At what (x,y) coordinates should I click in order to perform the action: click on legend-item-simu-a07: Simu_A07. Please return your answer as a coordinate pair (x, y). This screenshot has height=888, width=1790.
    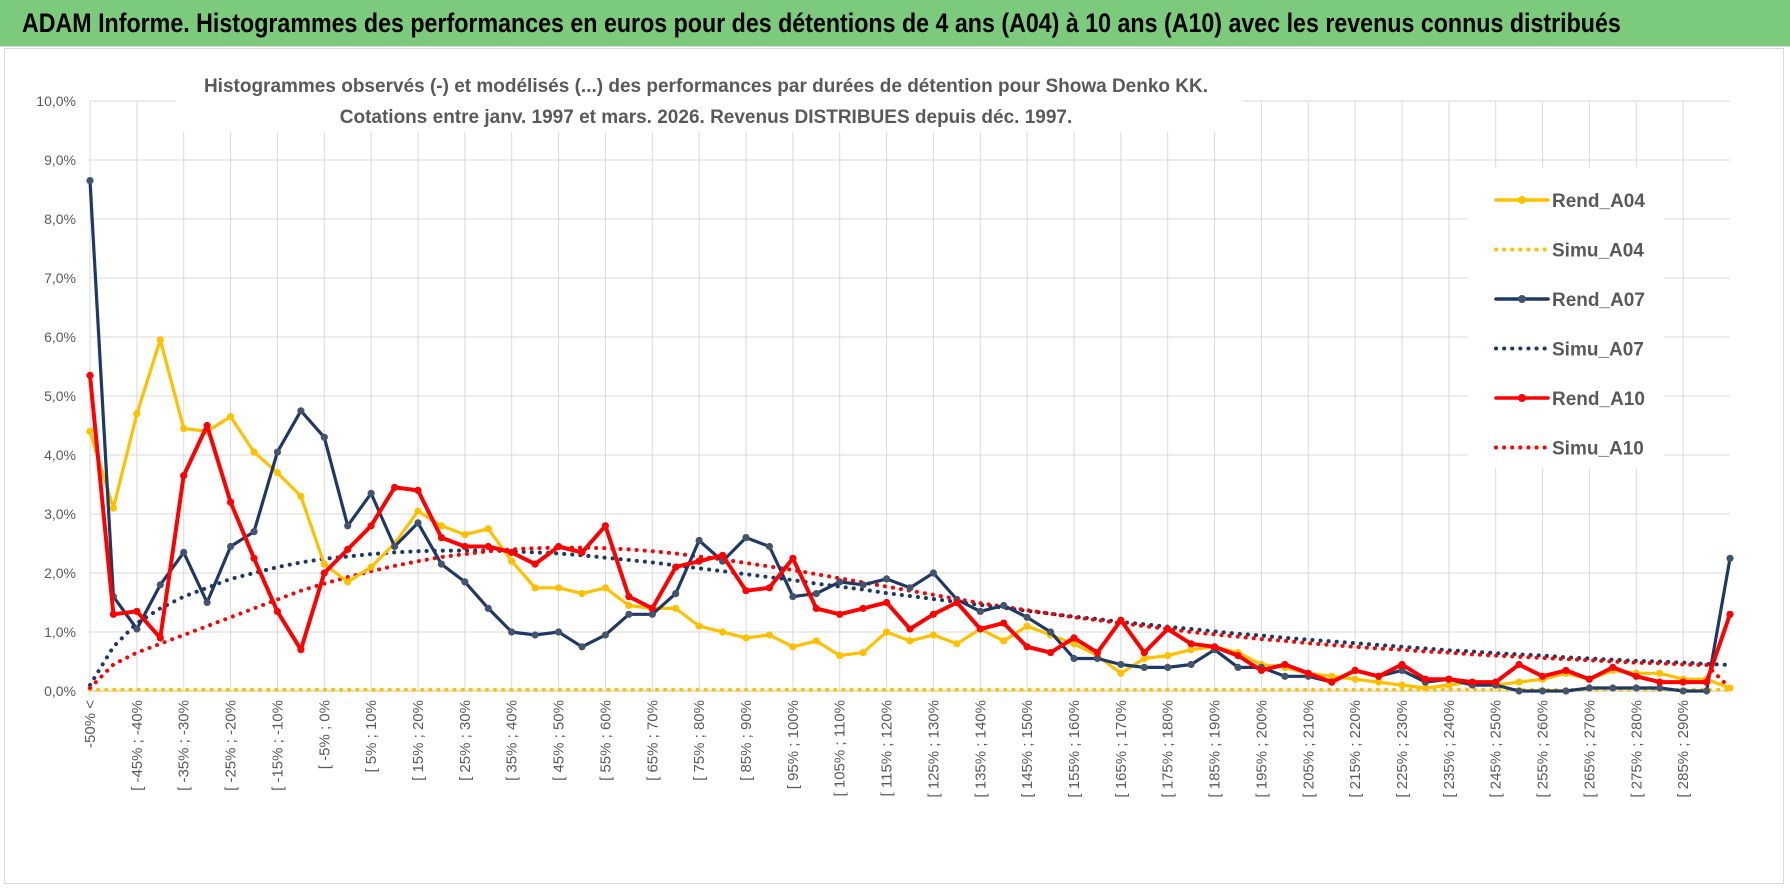
    Looking at the image, I should click on (1569, 350).